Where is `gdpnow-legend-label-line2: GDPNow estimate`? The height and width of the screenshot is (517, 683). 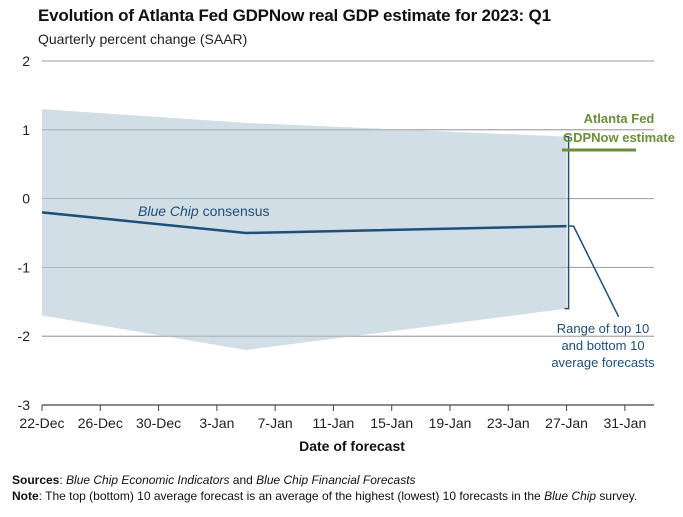 gdpnow-legend-label-line2: GDPNow estimate is located at coordinates (619, 137).